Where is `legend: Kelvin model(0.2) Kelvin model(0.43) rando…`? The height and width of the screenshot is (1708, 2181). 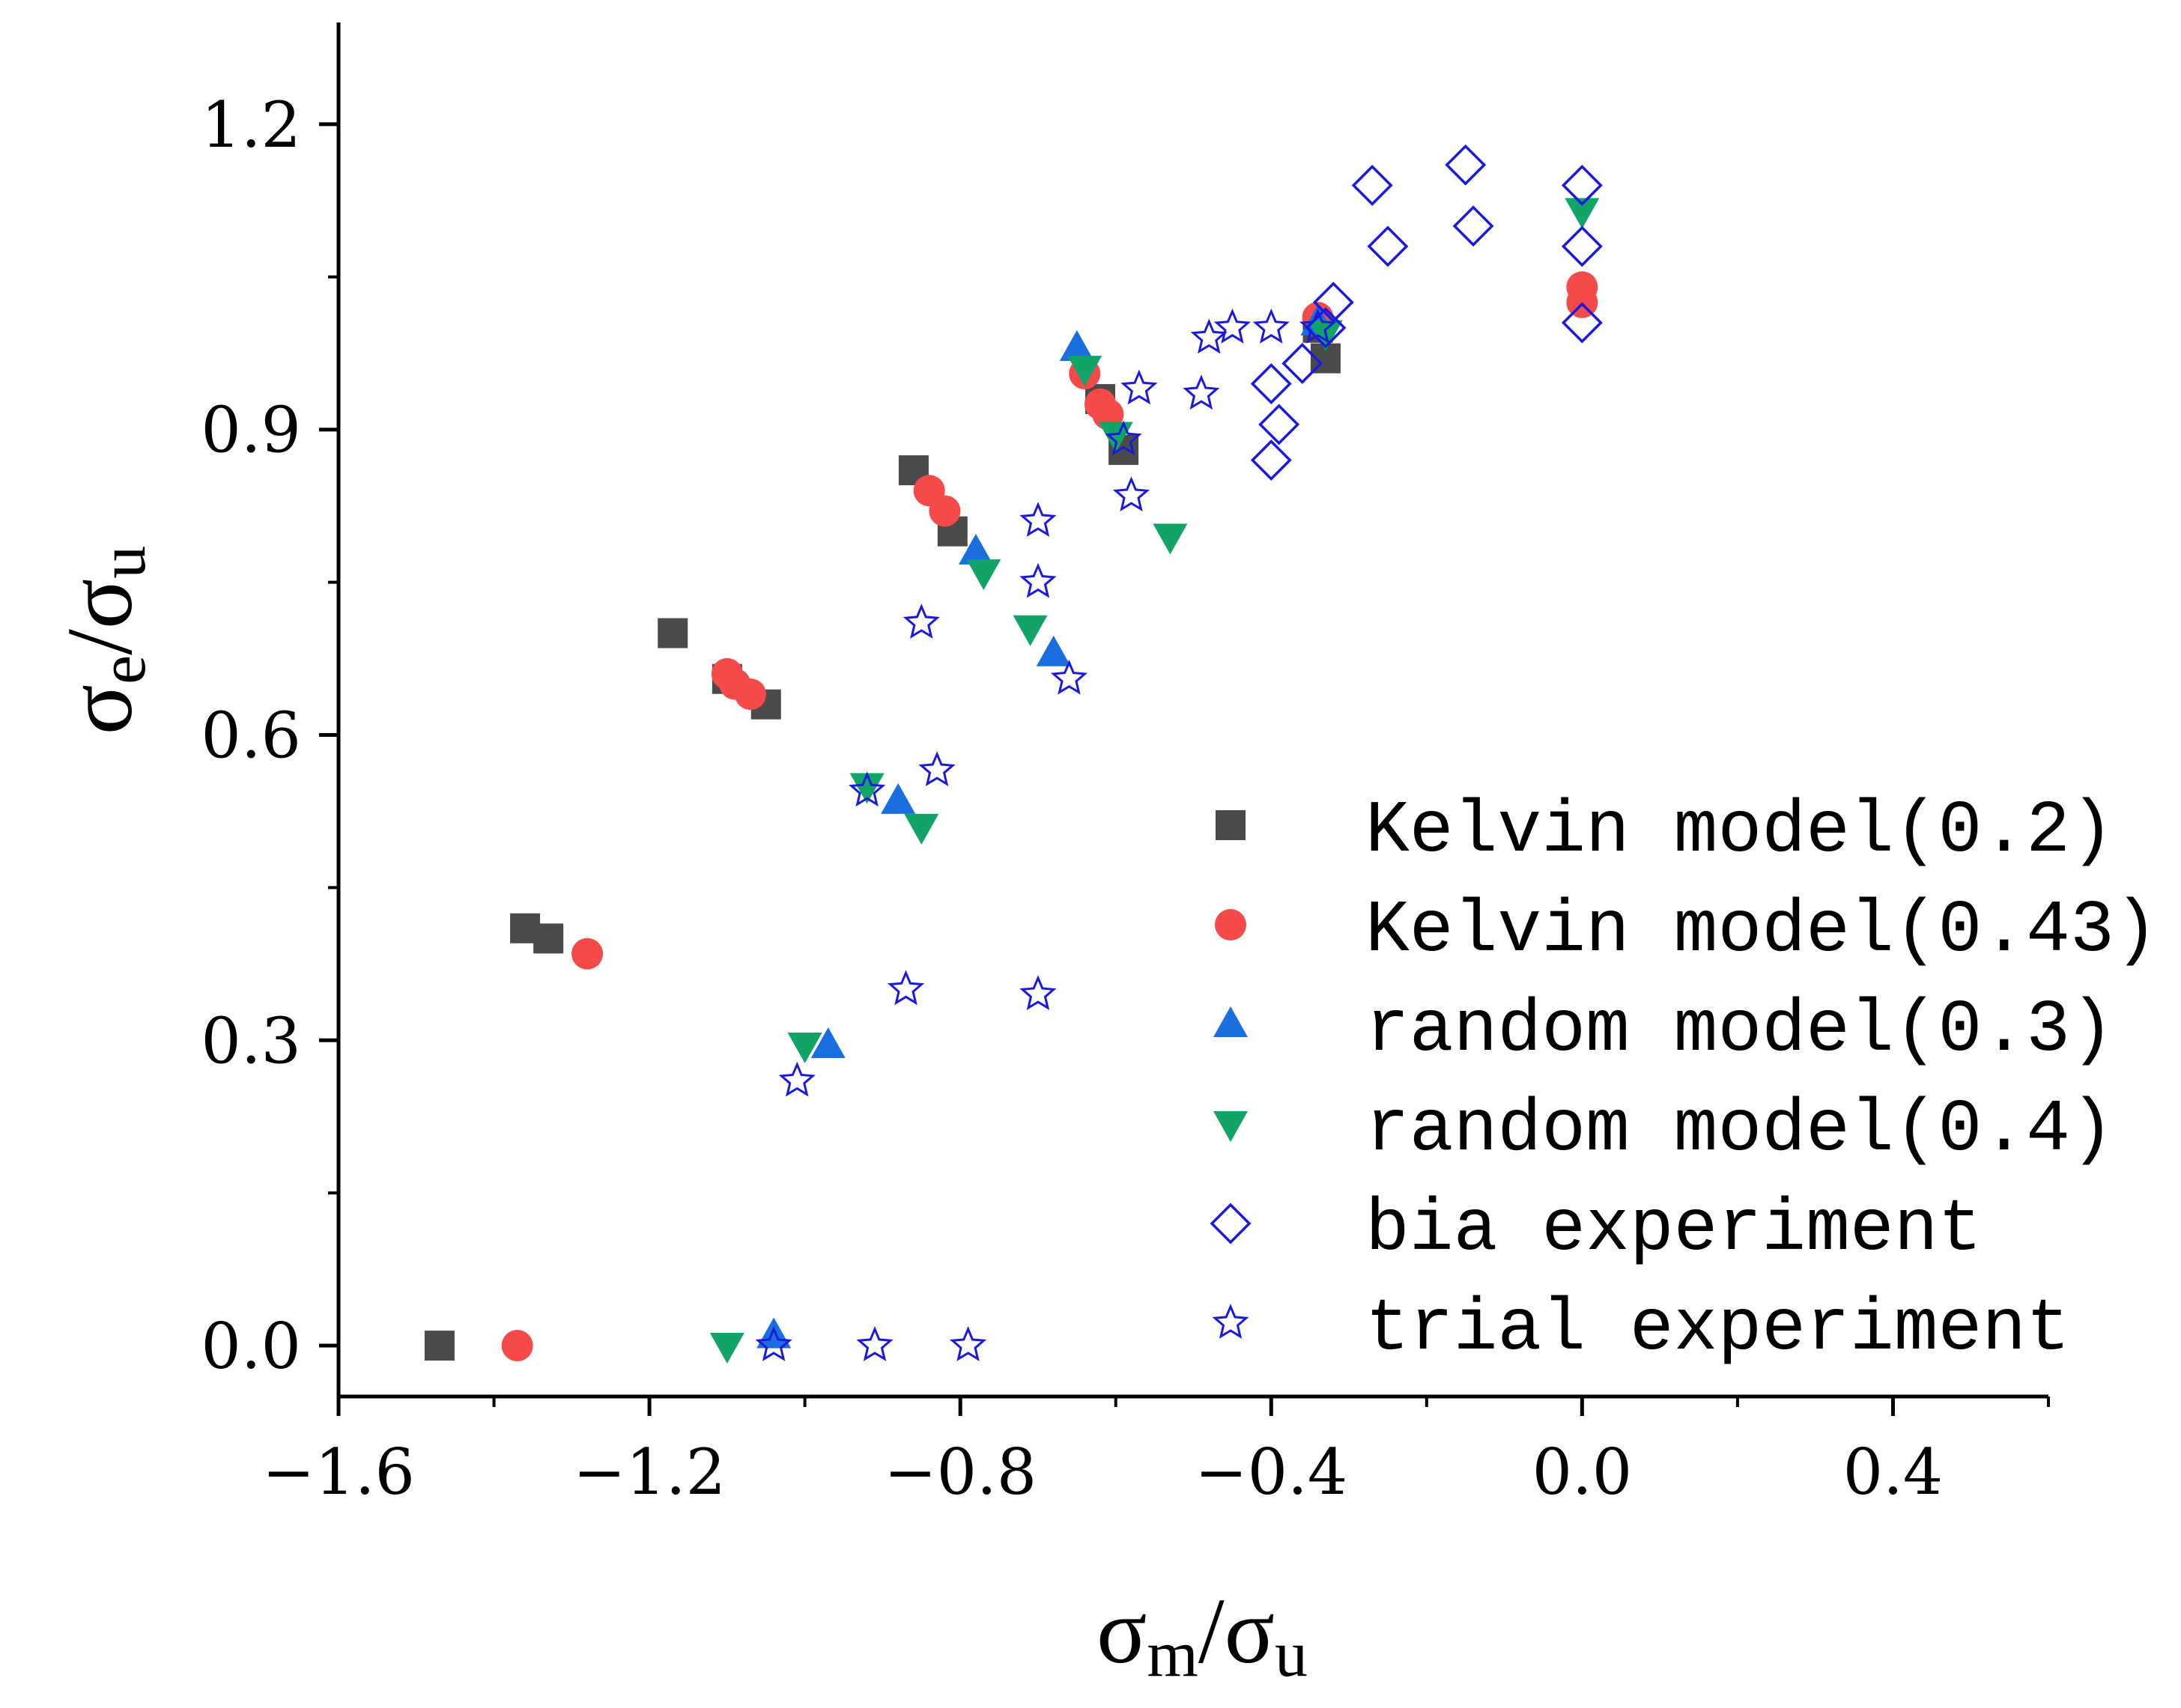
legend: Kelvin model(0.2) Kelvin model(0.43) rando… is located at coordinates (1684, 1080).